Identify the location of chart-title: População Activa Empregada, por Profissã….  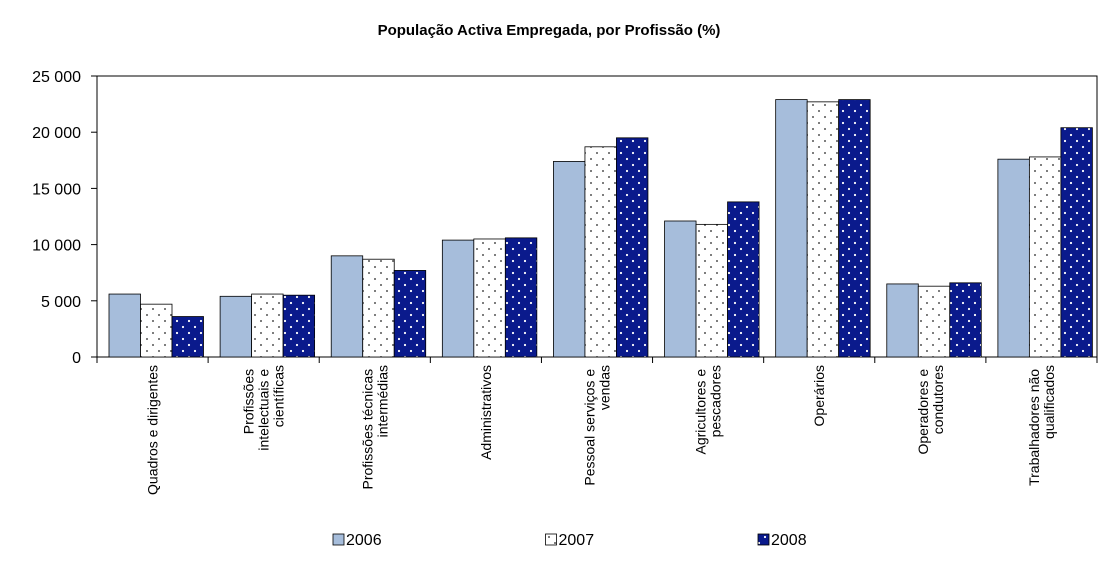
(549, 30).